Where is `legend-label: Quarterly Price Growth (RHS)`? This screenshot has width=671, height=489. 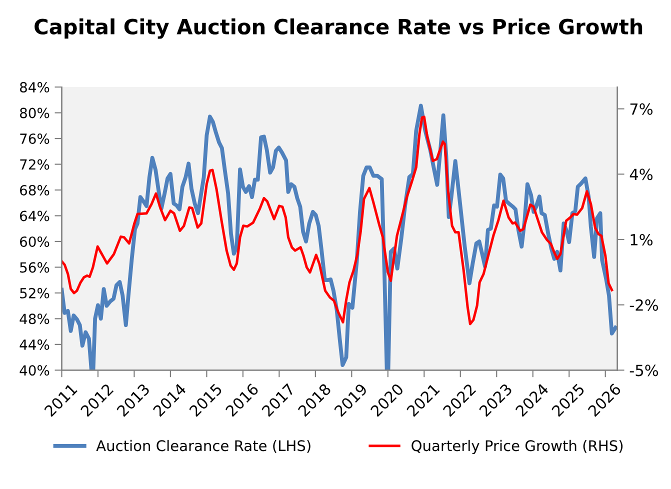
legend-label: Quarterly Price Growth (RHS) is located at coordinates (517, 447).